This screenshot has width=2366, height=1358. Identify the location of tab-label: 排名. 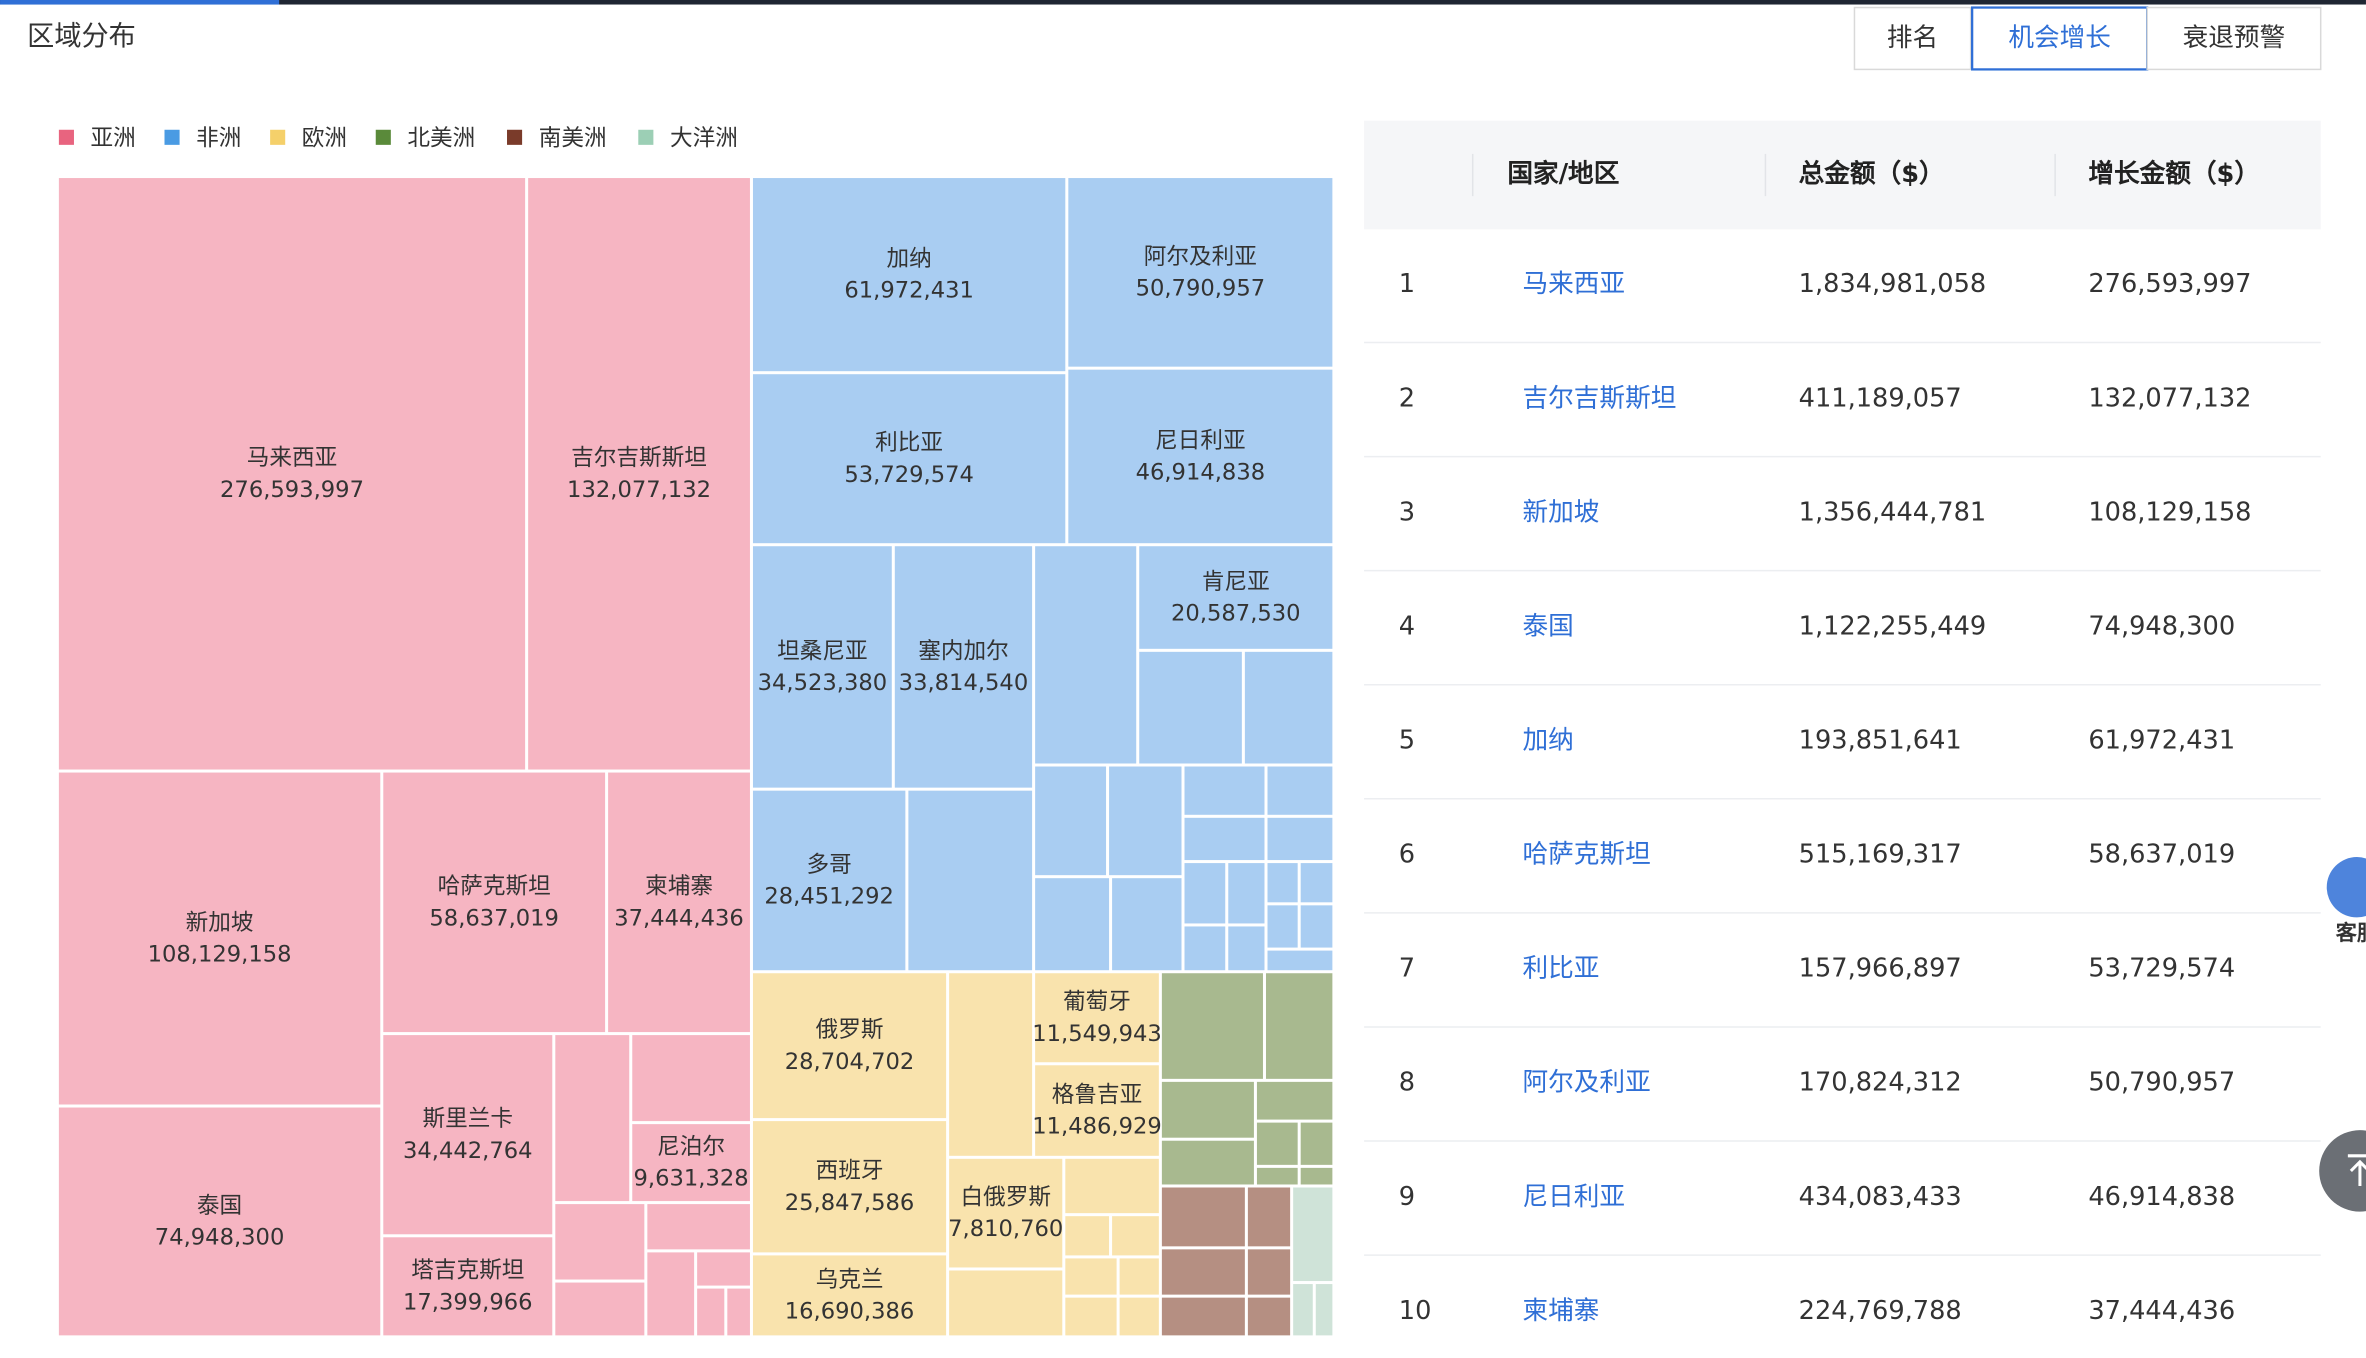
(1912, 38).